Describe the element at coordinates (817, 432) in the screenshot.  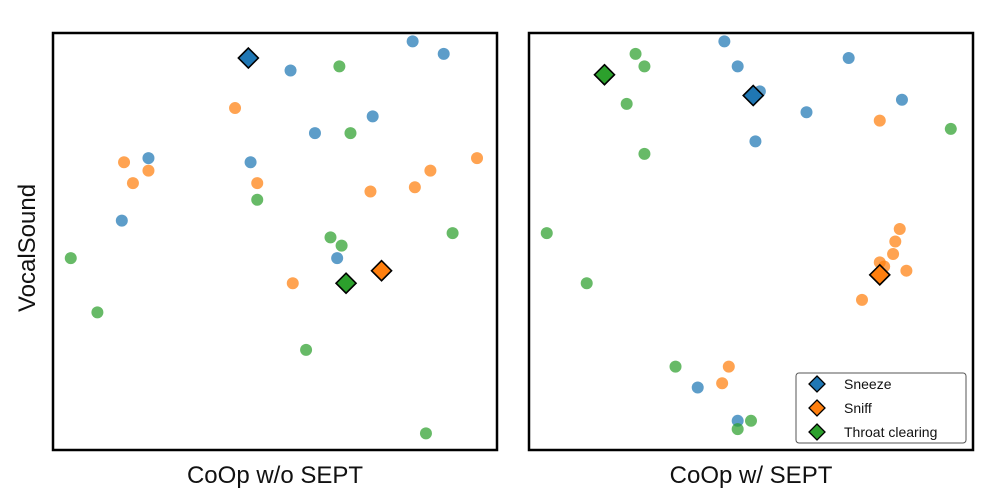
I see `legend-marker-throat-clearing` at that location.